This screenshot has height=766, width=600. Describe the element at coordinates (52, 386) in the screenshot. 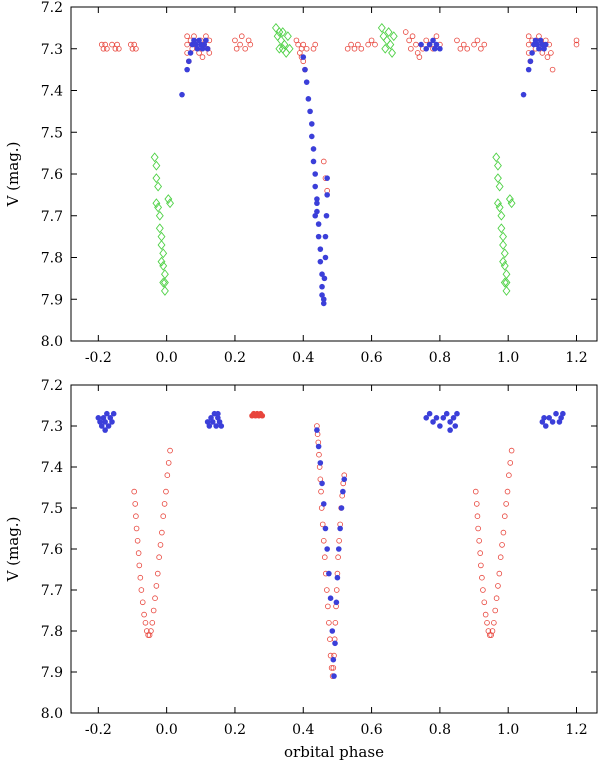

I see `chart1-y-tick-label-0: 7.2` at that location.